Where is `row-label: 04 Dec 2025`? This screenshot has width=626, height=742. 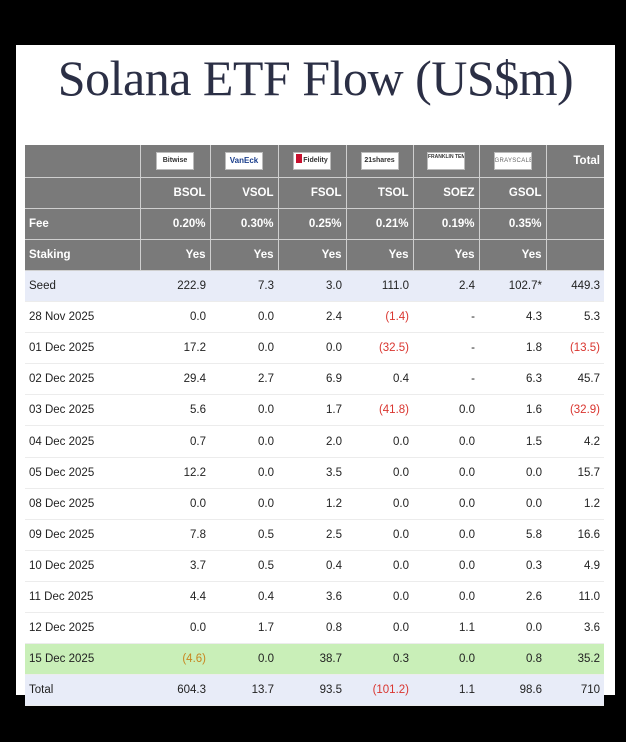 row-label: 04 Dec 2025 is located at coordinates (82, 441).